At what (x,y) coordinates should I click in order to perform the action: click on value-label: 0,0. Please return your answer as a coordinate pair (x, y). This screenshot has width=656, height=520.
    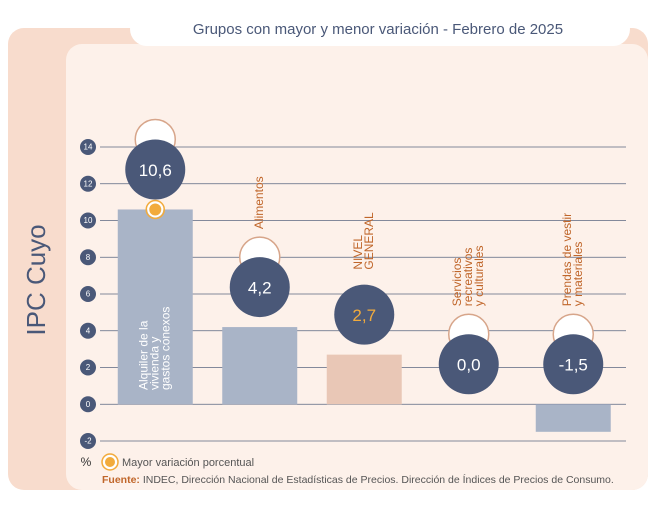
    Looking at the image, I should click on (469, 365).